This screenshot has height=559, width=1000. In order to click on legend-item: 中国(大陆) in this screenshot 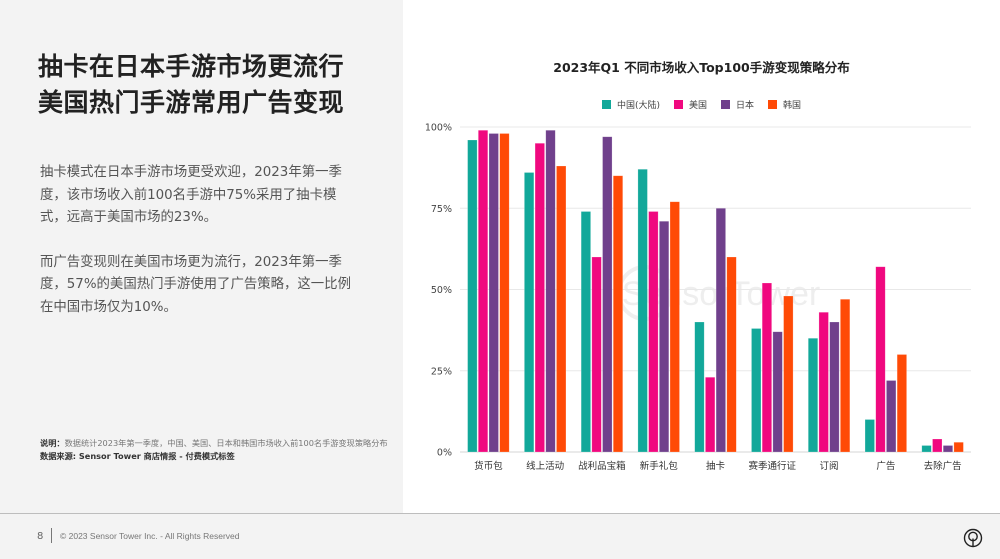, I will do `click(630, 104)`.